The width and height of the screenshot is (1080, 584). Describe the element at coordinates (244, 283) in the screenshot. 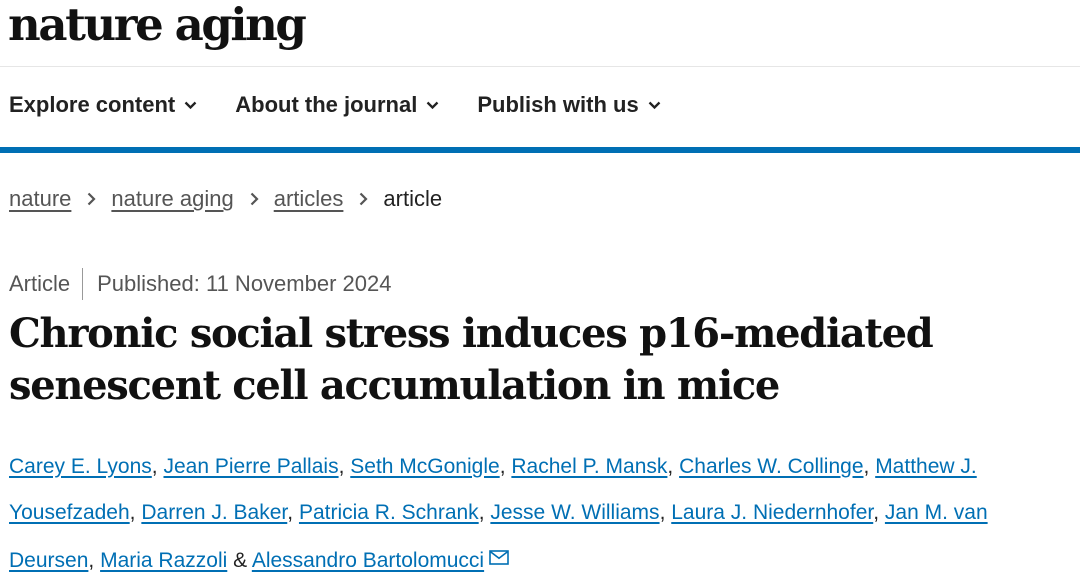

I see `published-date: Published: 11 November 2024` at that location.